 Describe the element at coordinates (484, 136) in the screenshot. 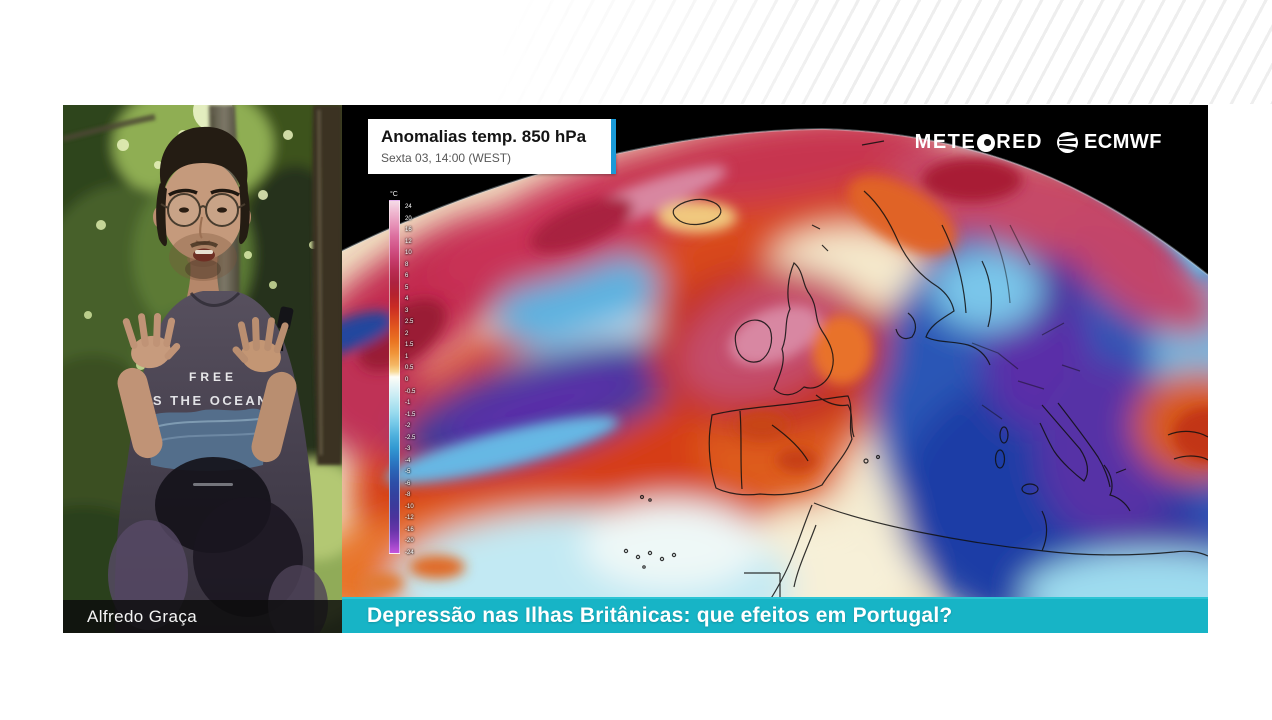

I see `map-title: Anomalias temp. 850 hPa` at that location.